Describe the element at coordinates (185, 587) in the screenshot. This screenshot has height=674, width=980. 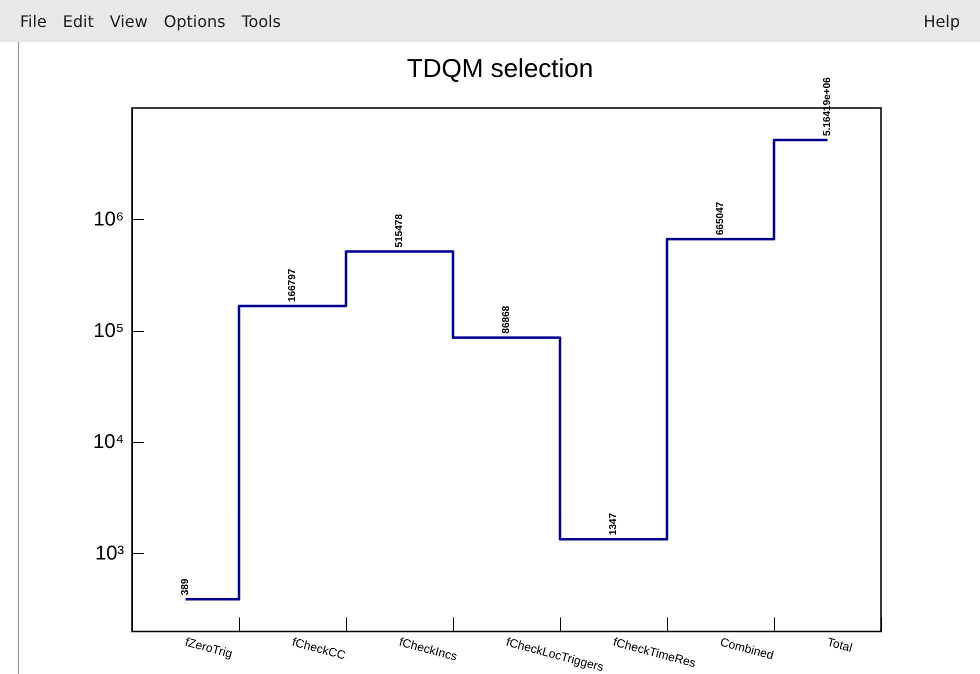
I see `data-label: 389` at that location.